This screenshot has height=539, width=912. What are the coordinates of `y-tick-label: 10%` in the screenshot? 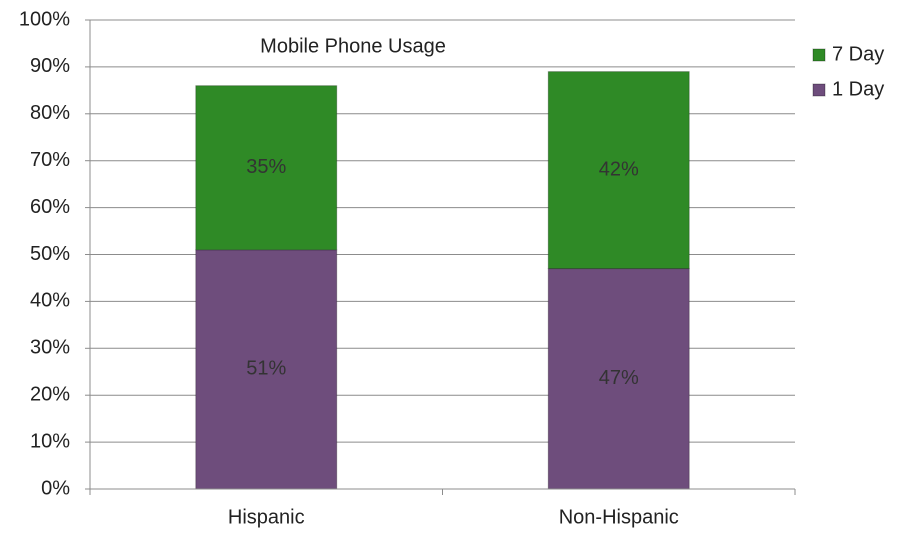 It's located at (50, 441).